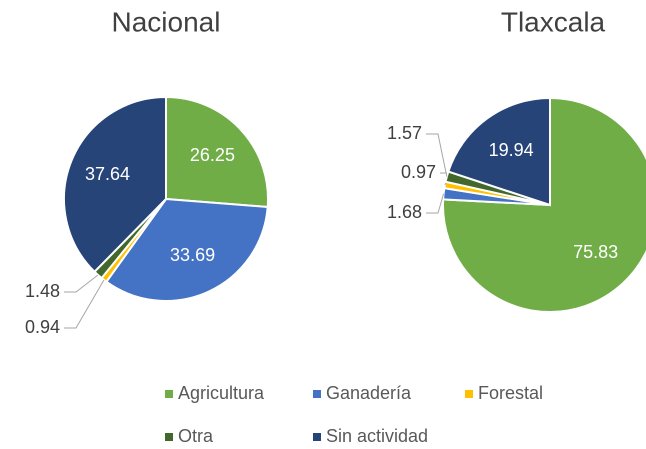  Describe the element at coordinates (377, 436) in the screenshot. I see `legend-label: Sin actividad` at that location.